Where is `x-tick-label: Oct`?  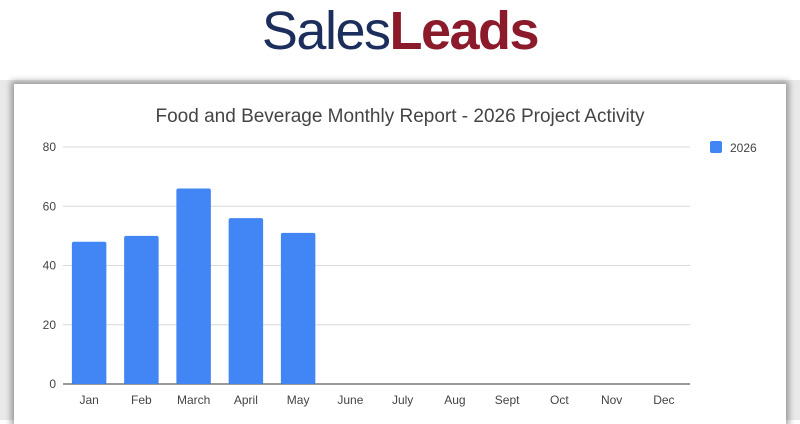
x-tick-label: Oct is located at coordinates (559, 400).